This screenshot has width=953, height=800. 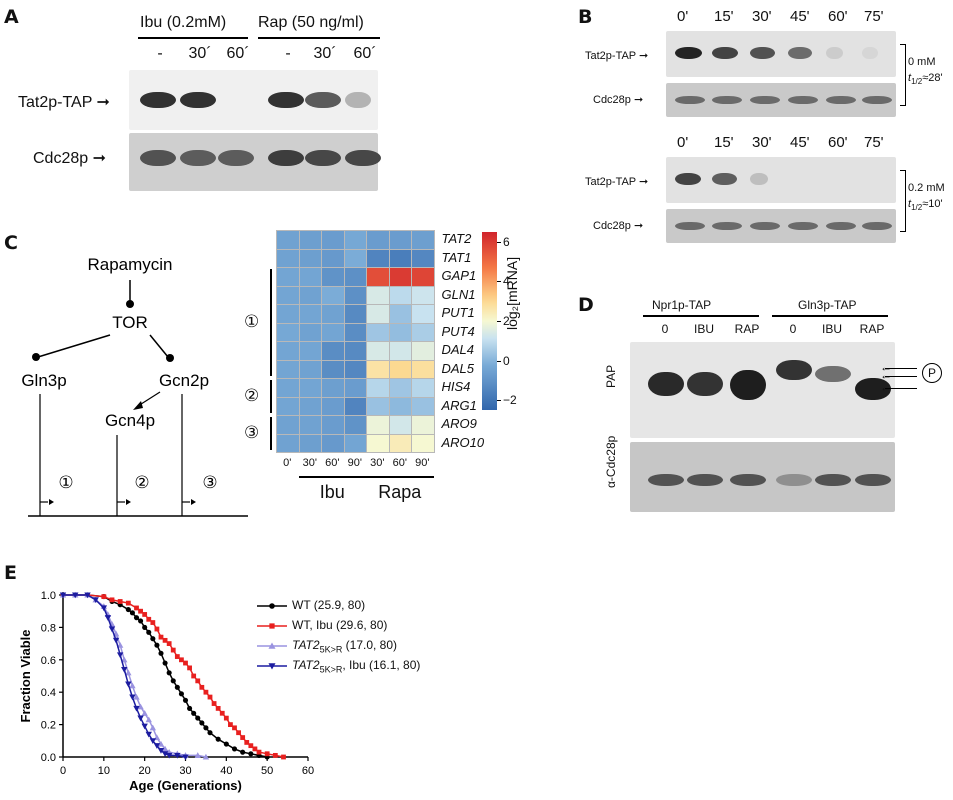 What do you see at coordinates (65, 482) in the screenshot?
I see `target-1: ①` at bounding box center [65, 482].